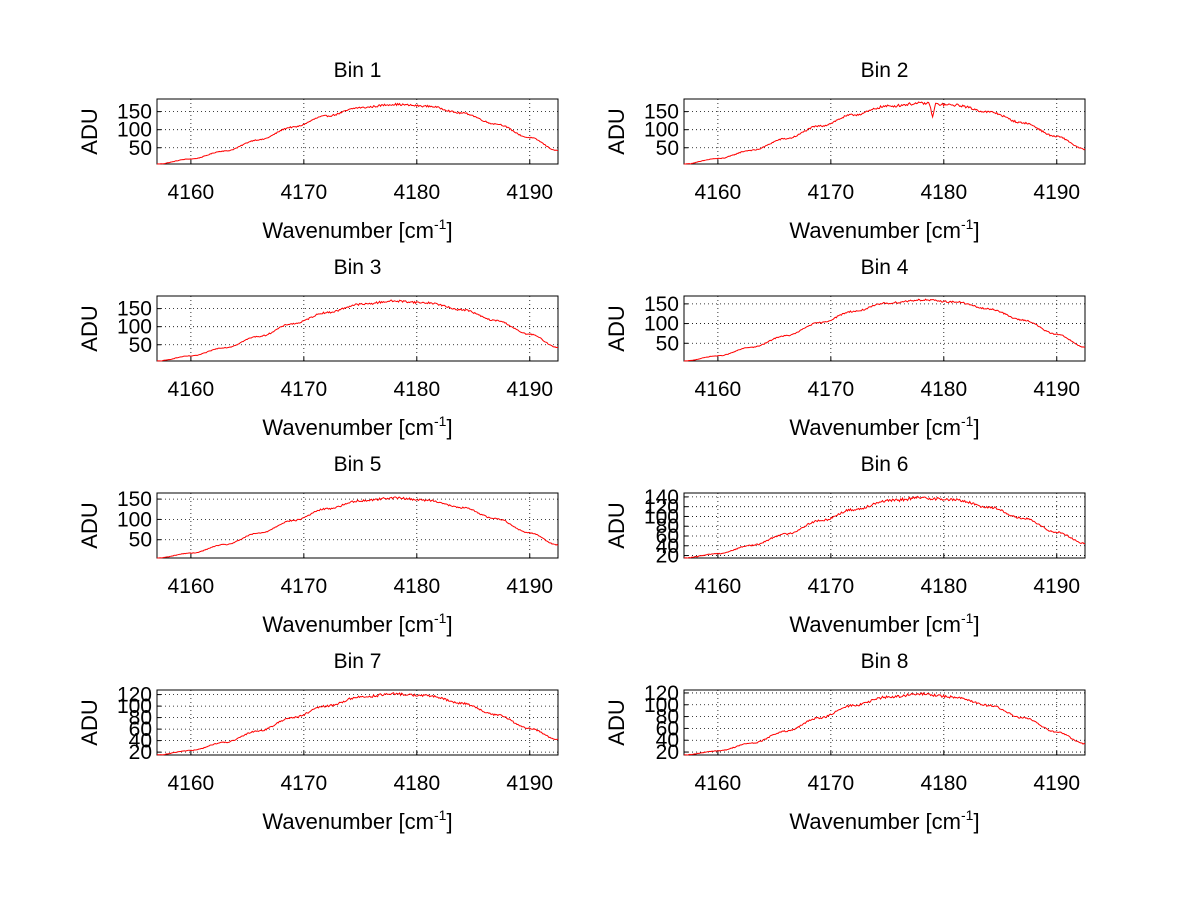 The image size is (1200, 901). What do you see at coordinates (885, 464) in the screenshot?
I see `axes-title: Bin 6` at bounding box center [885, 464].